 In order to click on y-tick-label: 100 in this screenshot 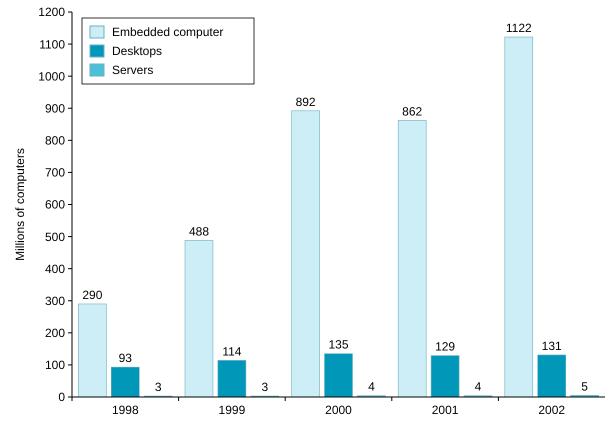, I will do `click(55, 365)`.